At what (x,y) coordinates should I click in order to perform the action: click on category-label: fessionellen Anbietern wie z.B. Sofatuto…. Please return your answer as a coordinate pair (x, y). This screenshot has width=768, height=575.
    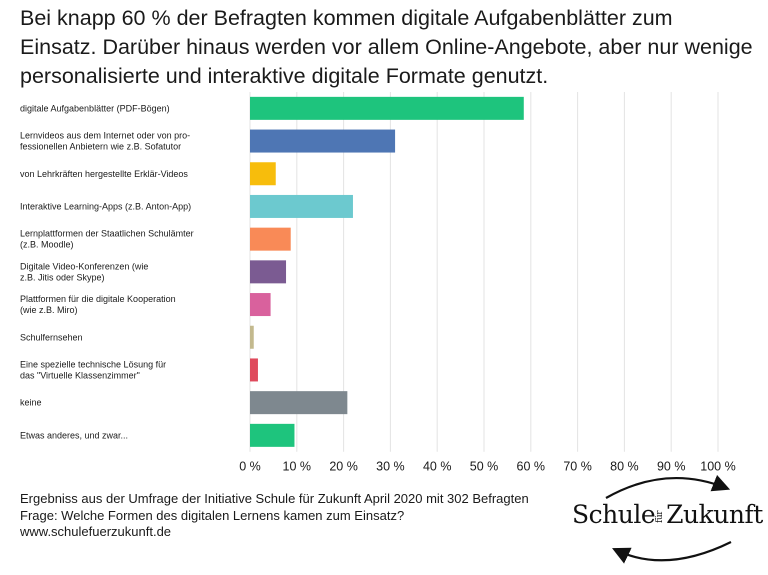
    Looking at the image, I should click on (100, 147).